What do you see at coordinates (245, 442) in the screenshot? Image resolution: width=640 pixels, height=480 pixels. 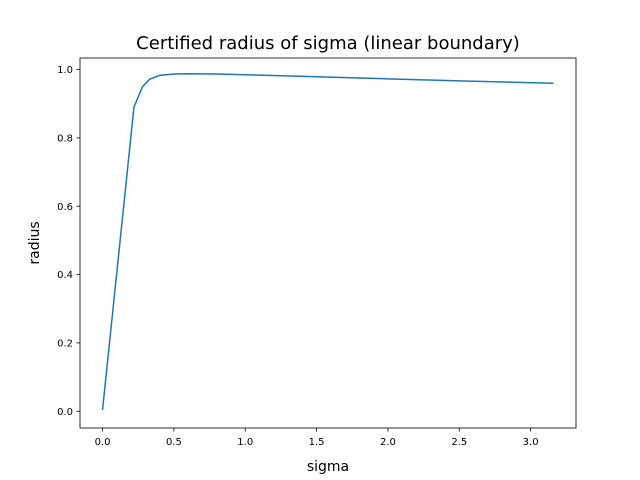 I see `x-tick-label: 1.0` at bounding box center [245, 442].